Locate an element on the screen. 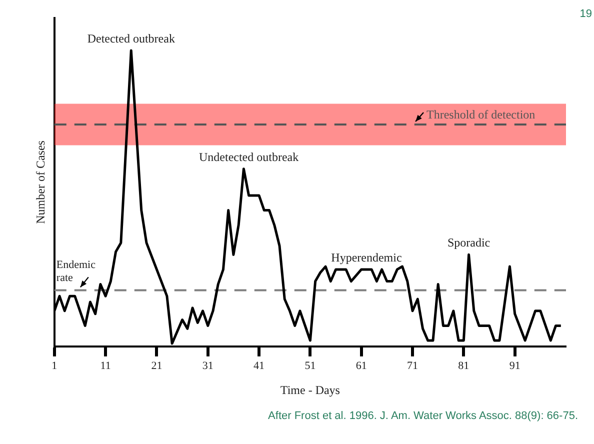 This screenshot has width=594, height=444. y-axis-title: Number of Cases is located at coordinates (40, 182).